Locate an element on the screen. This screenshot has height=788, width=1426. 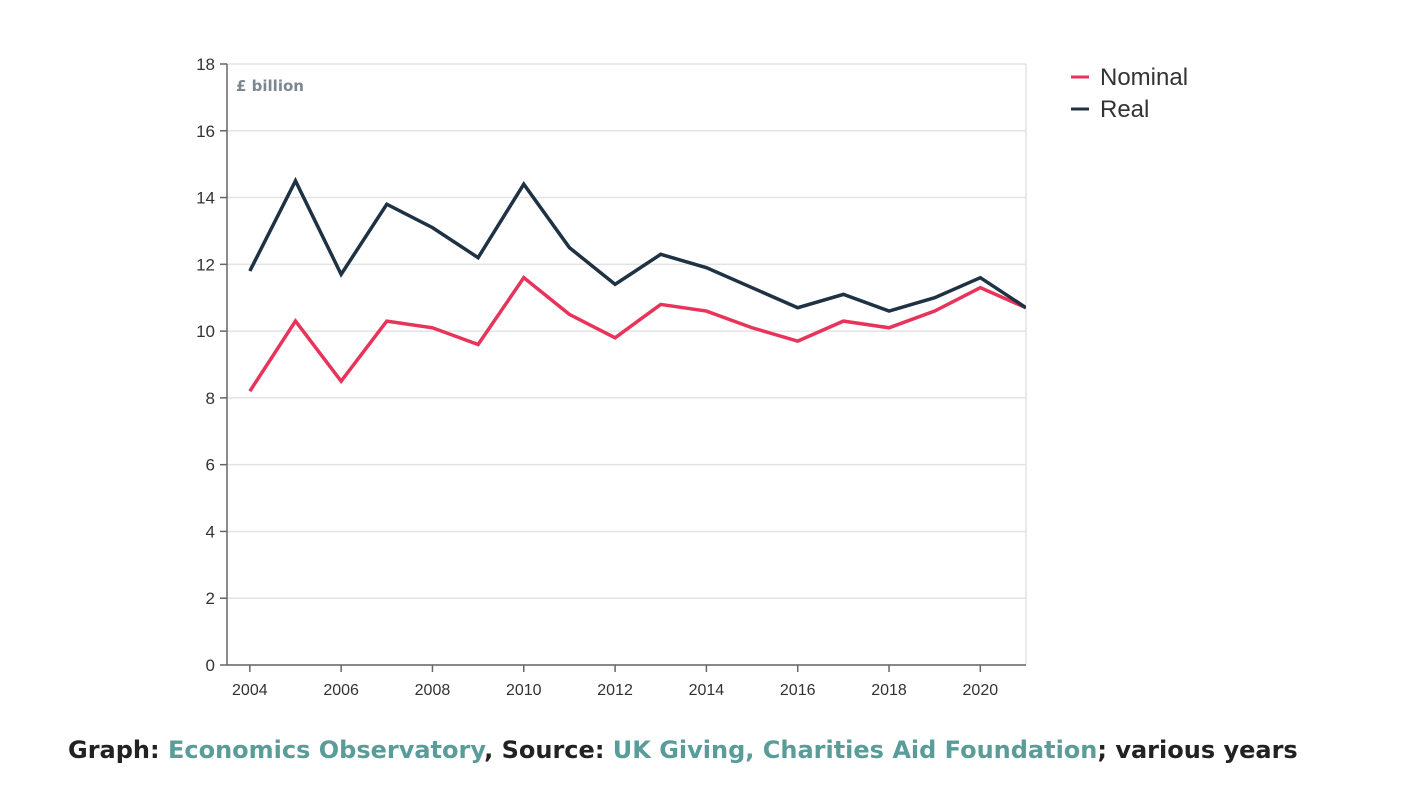
y-tick-label-14: 14 is located at coordinates (205, 198).